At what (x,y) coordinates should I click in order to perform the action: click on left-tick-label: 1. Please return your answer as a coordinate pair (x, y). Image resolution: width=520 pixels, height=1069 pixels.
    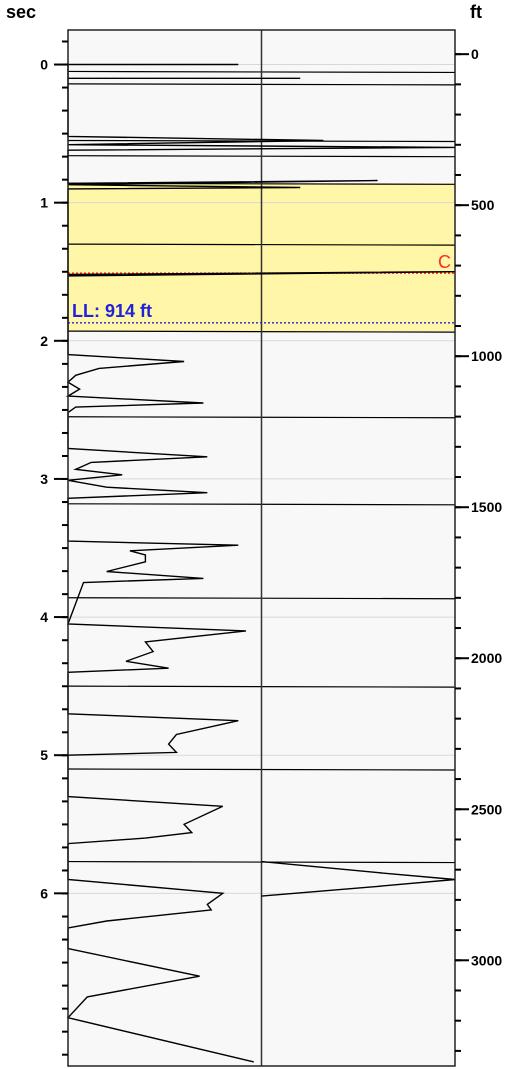
    Looking at the image, I should click on (44, 203).